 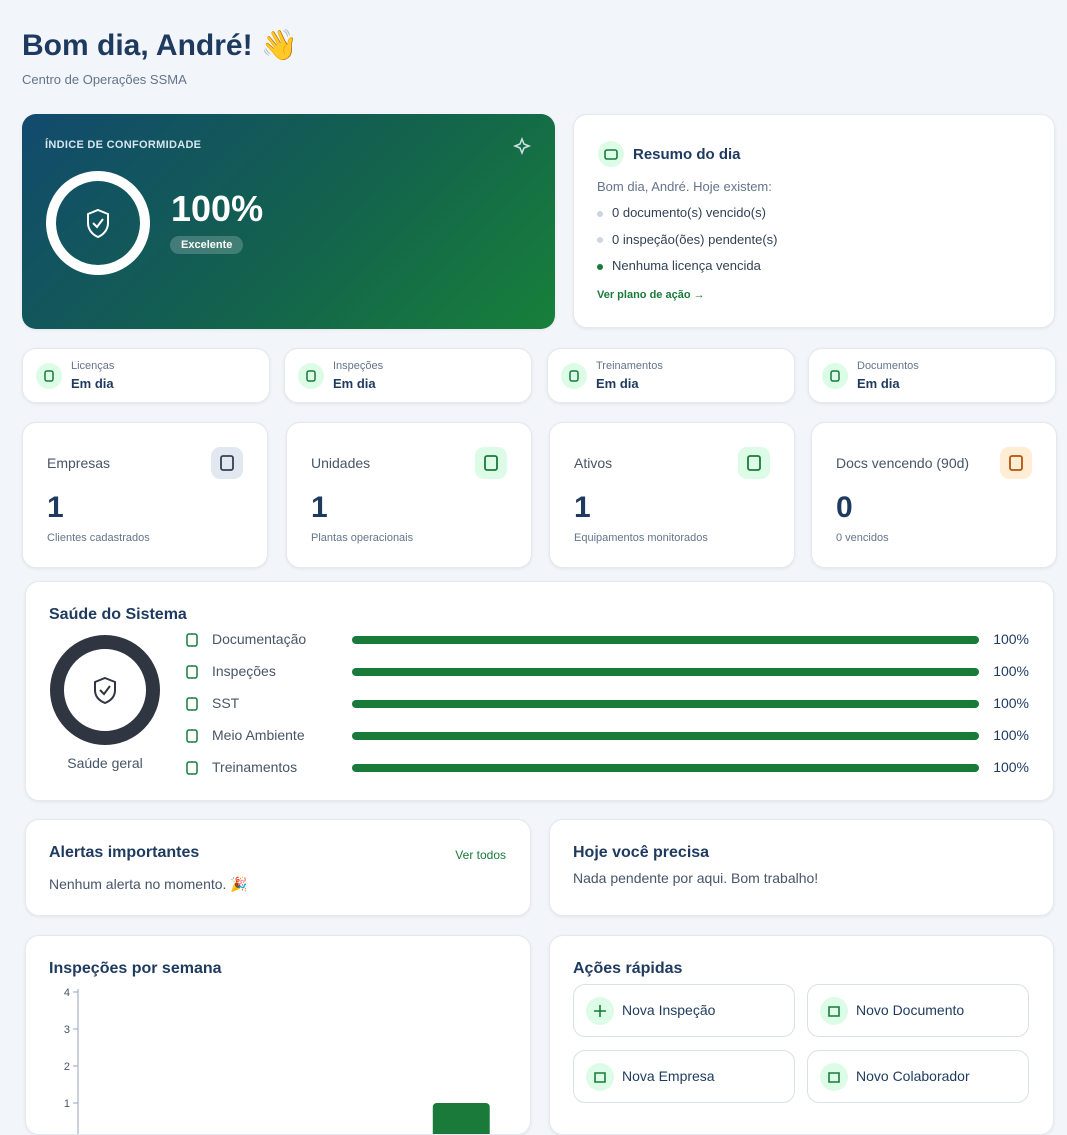 What do you see at coordinates (593, 463) in the screenshot?
I see `stat-label: Ativos` at bounding box center [593, 463].